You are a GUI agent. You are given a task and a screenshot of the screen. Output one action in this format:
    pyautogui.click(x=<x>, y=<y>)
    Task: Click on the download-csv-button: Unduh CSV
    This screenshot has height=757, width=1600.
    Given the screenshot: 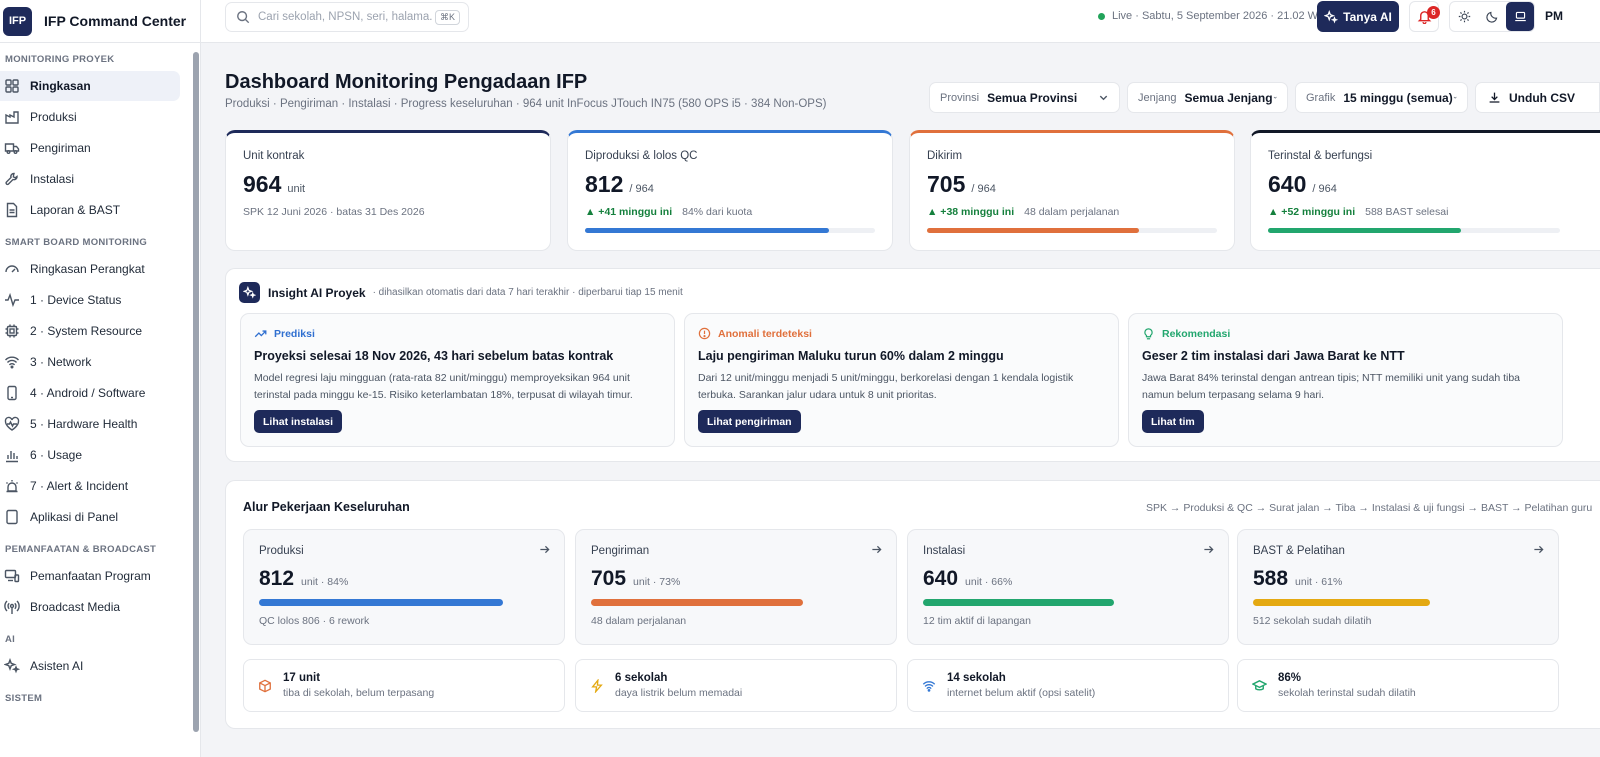 What is the action you would take?
    pyautogui.click(x=1537, y=97)
    